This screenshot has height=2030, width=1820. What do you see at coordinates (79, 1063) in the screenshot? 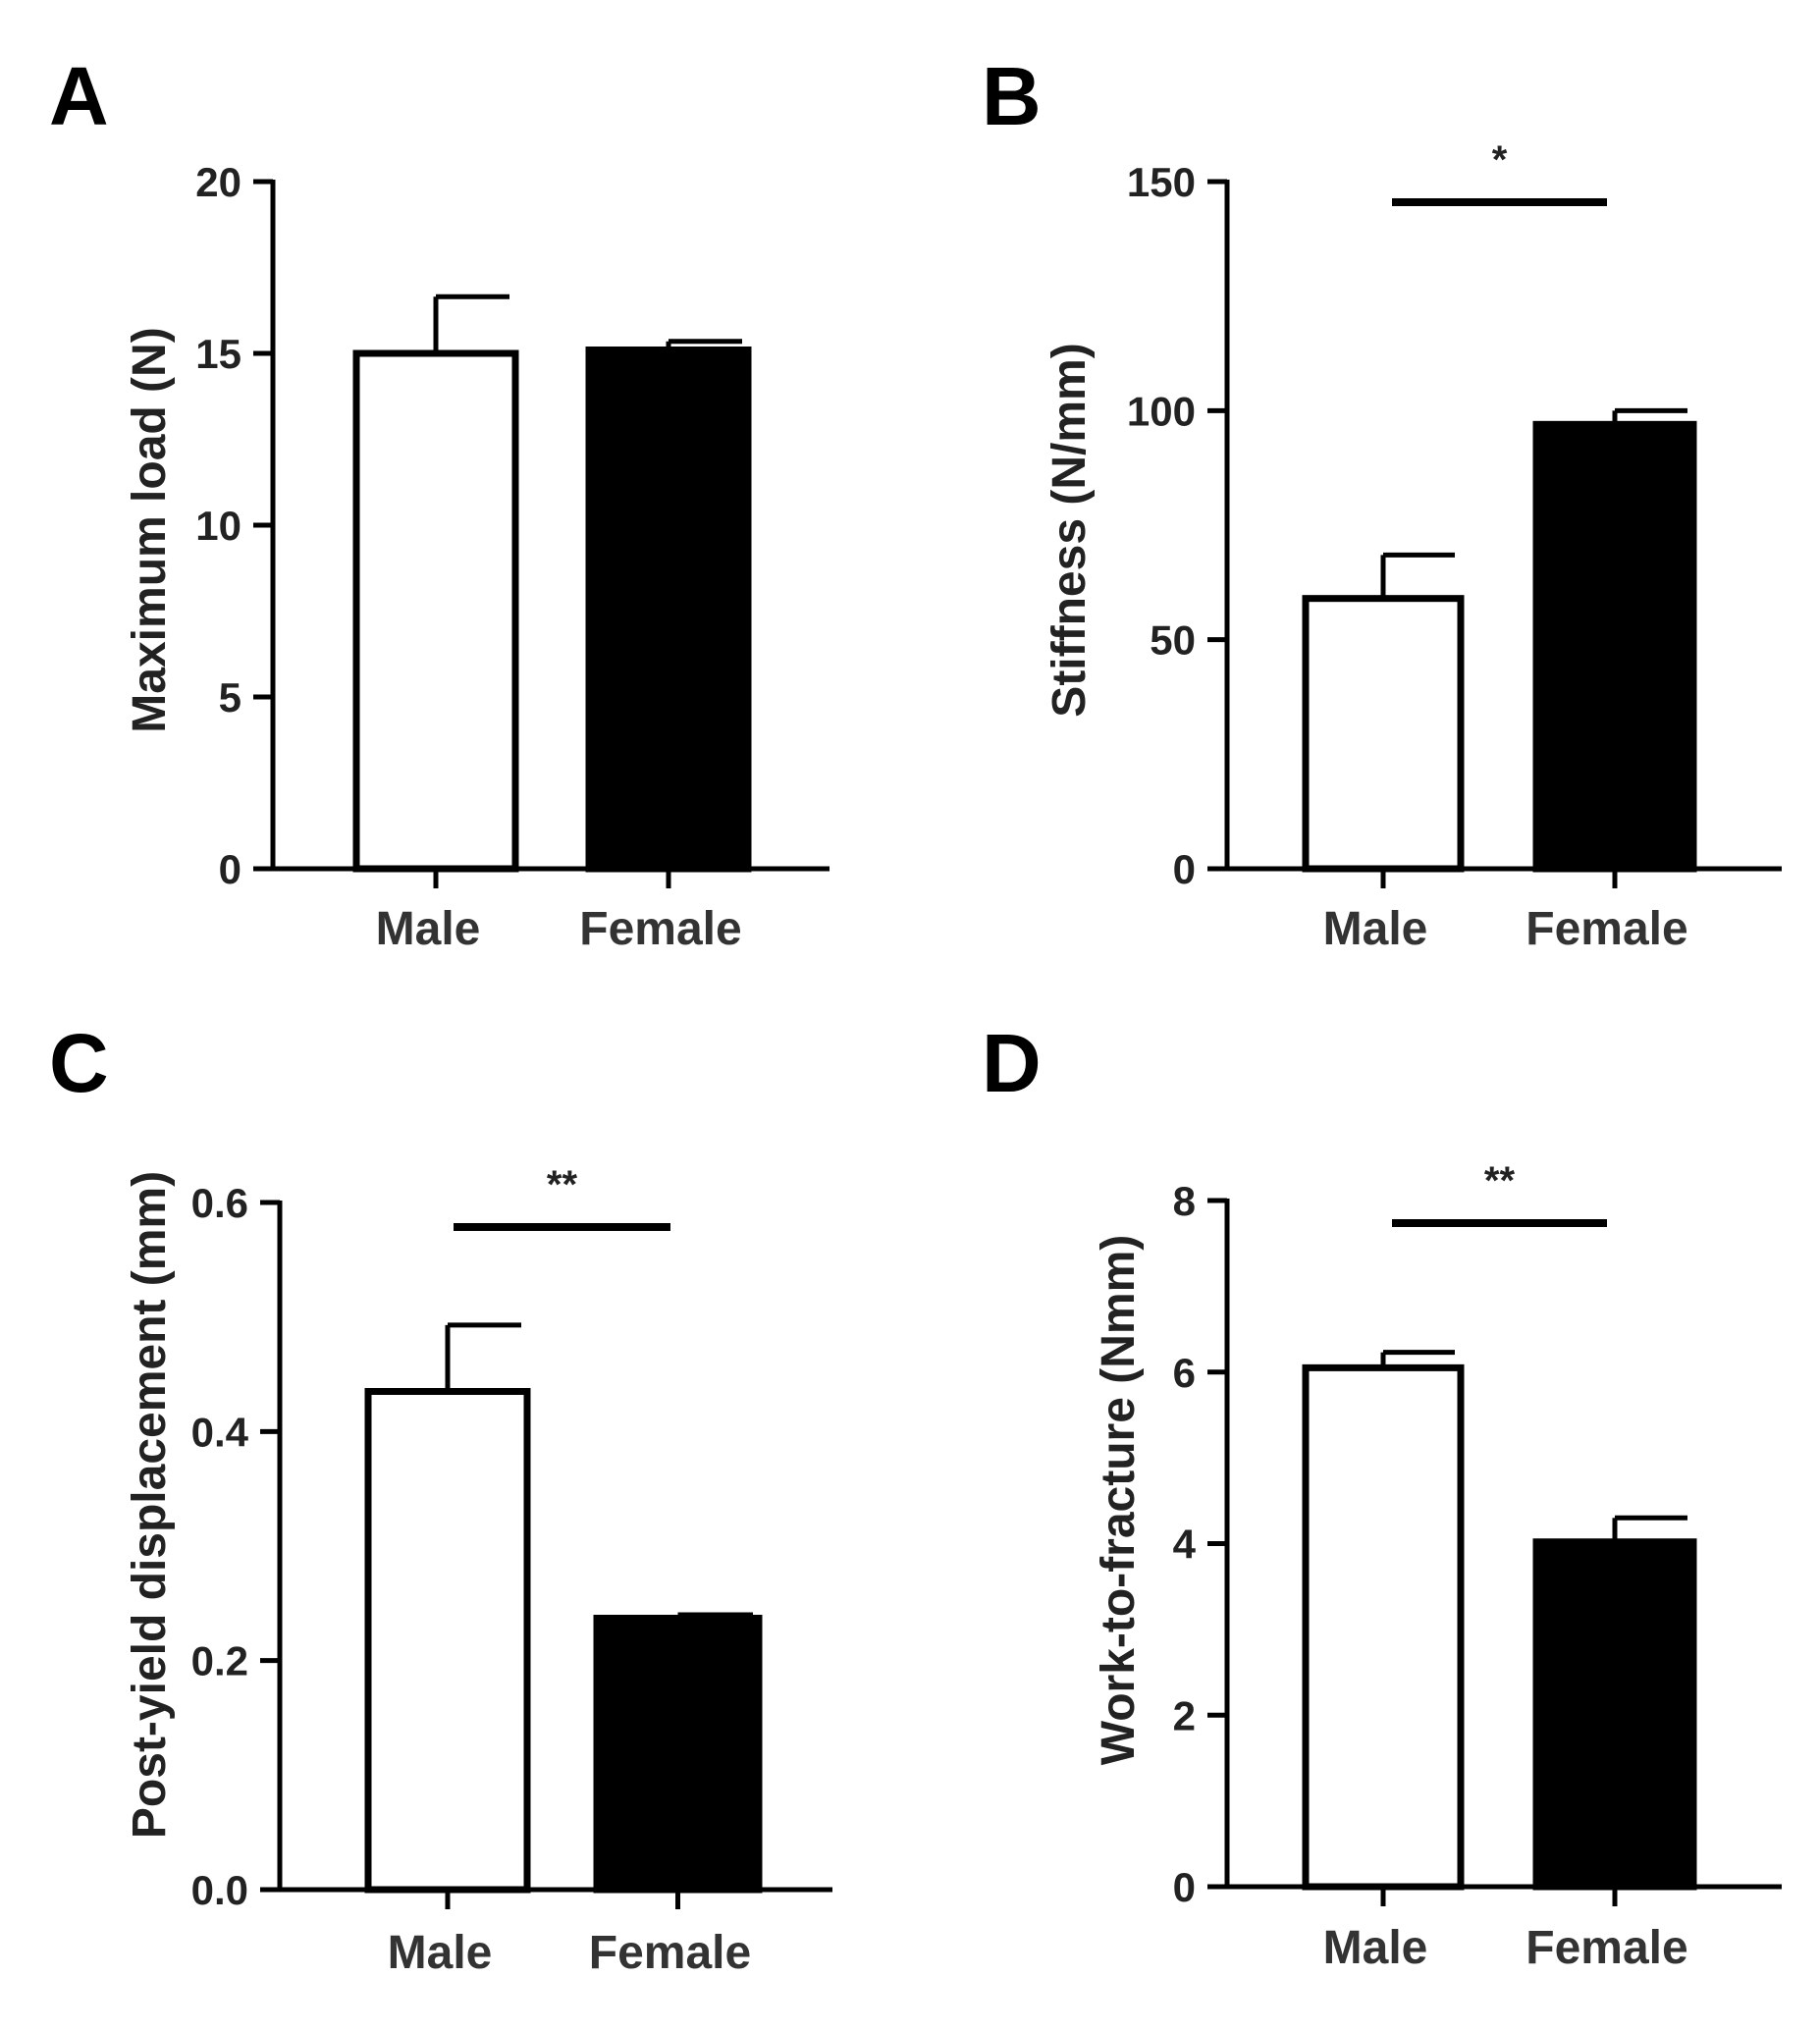
I see `panel-letter: C` at bounding box center [79, 1063].